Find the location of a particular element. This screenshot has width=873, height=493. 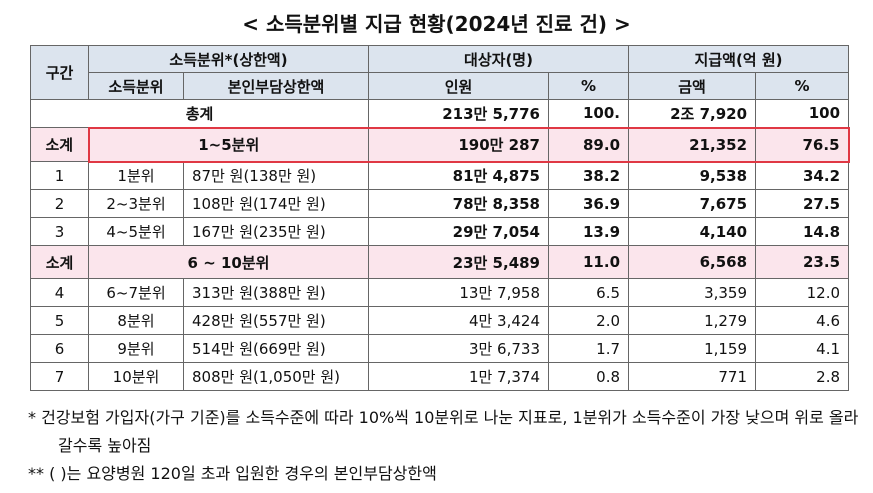

cell: 514만 원(669만 원) is located at coordinates (276, 348).